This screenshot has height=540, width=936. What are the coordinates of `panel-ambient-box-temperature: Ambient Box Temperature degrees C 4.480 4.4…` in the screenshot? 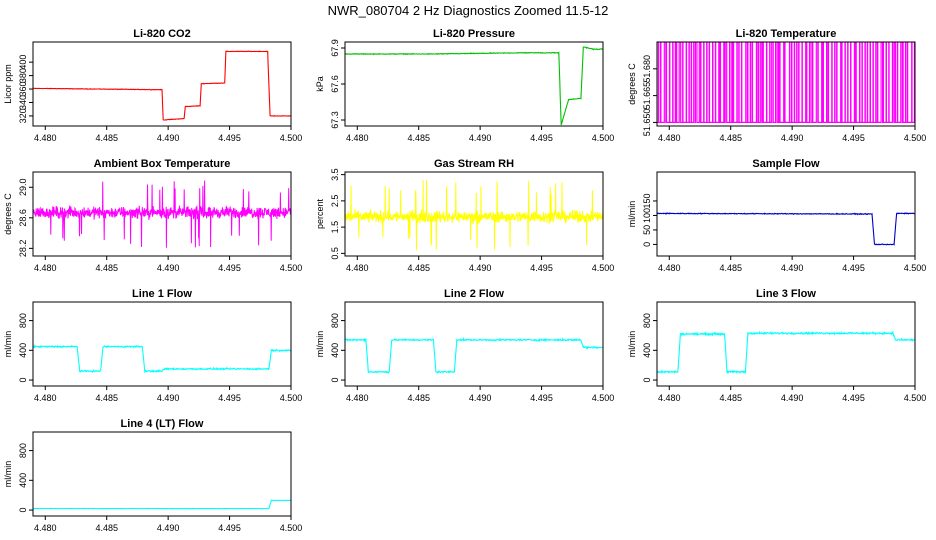 It's located at (152, 215).